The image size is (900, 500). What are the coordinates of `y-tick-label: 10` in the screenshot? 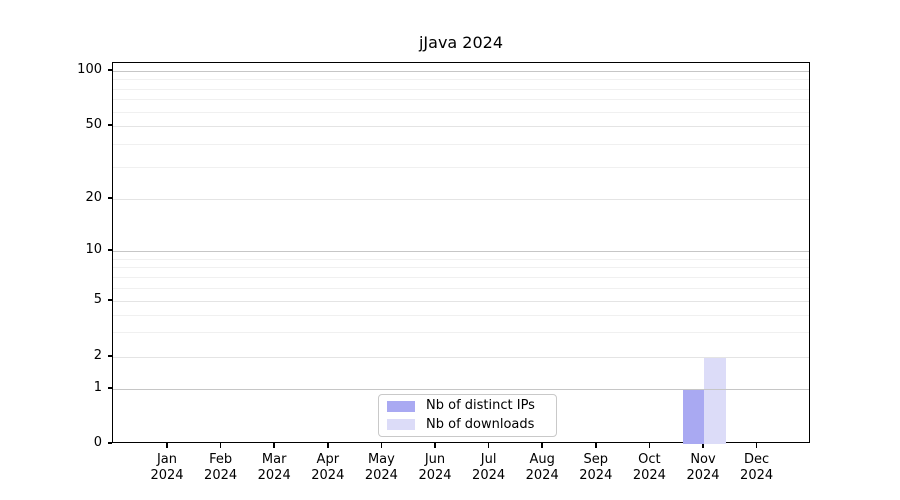 It's located at (93, 249).